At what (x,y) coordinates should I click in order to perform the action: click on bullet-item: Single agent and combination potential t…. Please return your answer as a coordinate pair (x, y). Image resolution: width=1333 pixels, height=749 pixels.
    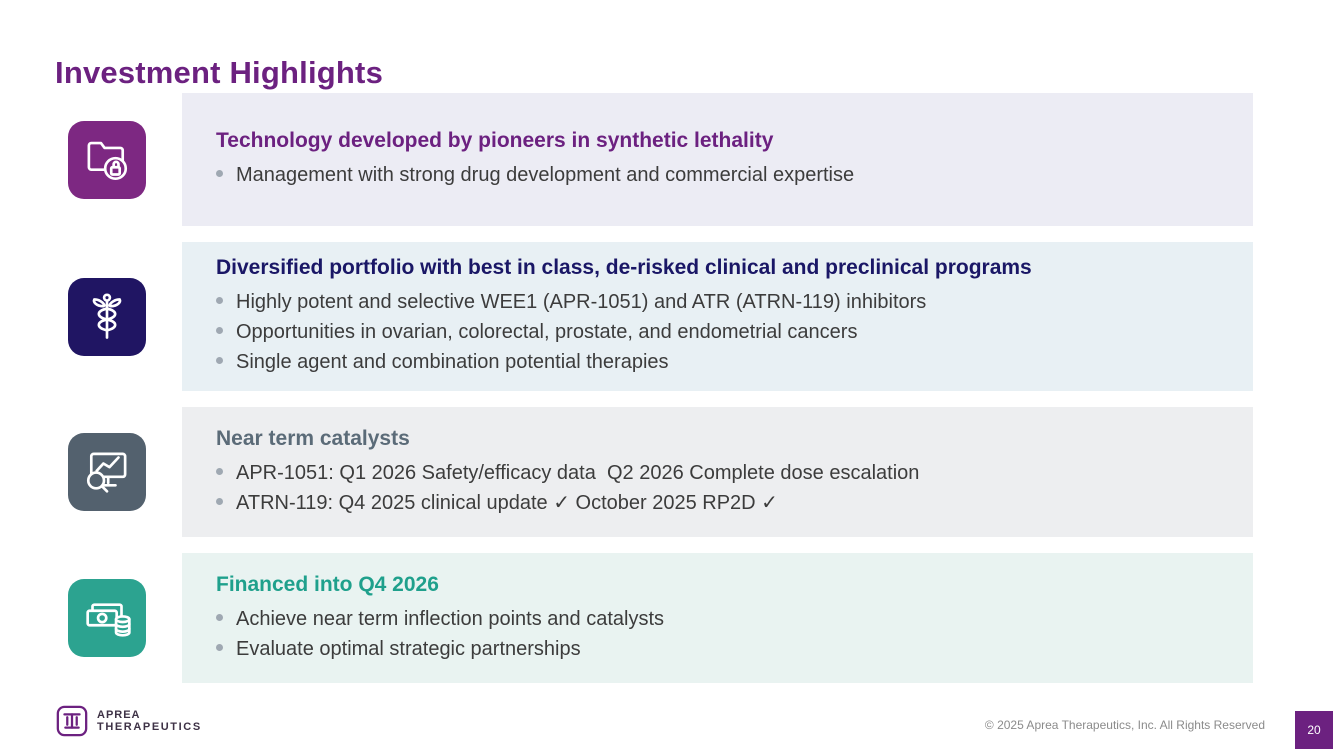
    Looking at the image, I should click on (722, 362).